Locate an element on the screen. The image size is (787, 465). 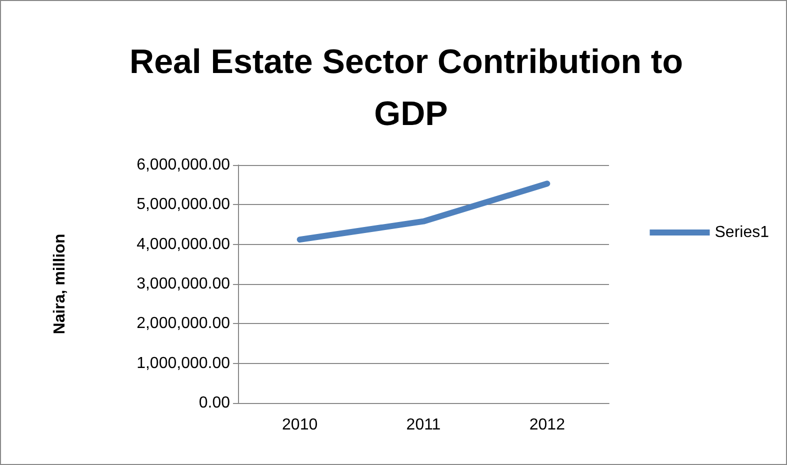
y-tick-label: 4,000,000.00 is located at coordinates (183, 244).